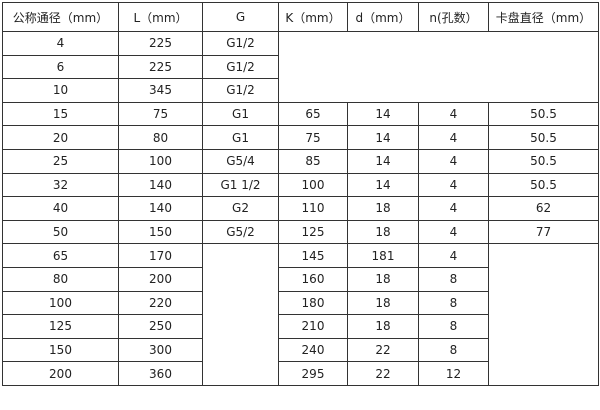 This screenshot has width=600, height=410. Describe the element at coordinates (240, 161) in the screenshot. I see `cell-thread-g: G5/4` at that location.